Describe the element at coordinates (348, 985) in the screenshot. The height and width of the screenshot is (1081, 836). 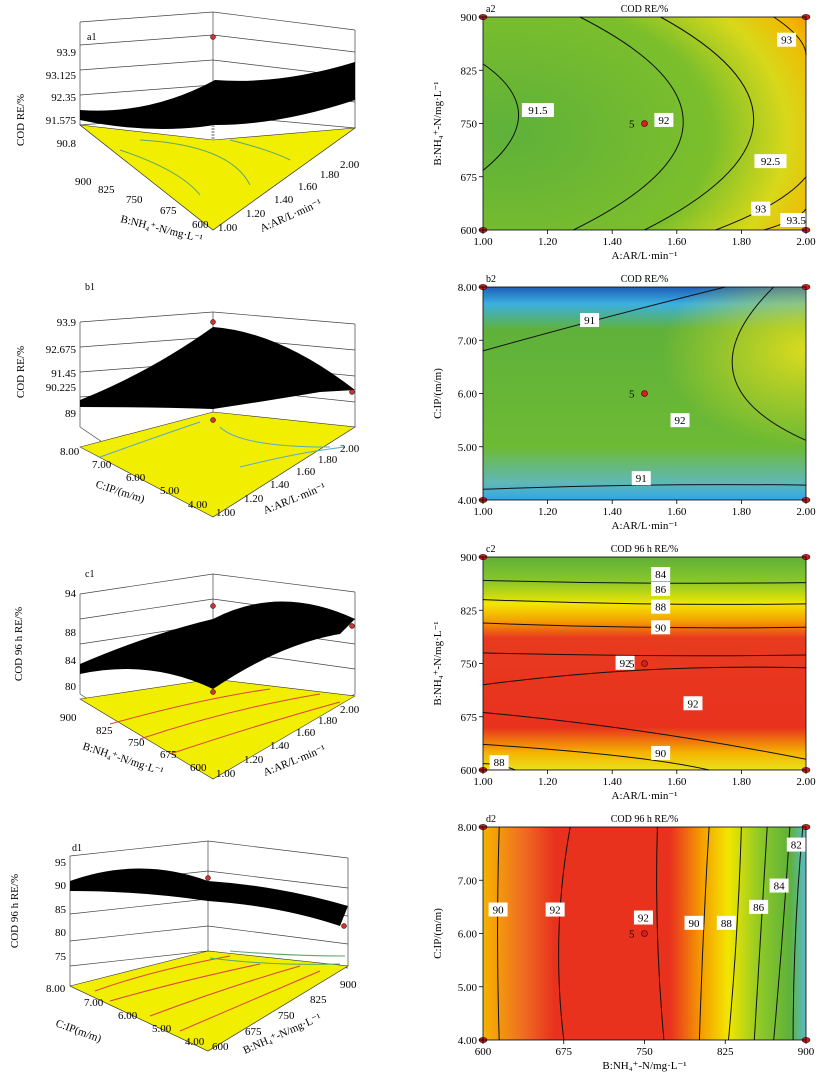
I see `right-tick: 900` at that location.